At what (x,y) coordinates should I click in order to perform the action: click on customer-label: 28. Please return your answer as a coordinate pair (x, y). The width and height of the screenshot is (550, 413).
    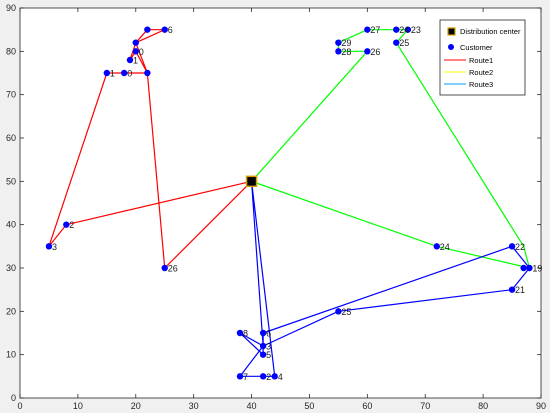
    Looking at the image, I should click on (346, 52).